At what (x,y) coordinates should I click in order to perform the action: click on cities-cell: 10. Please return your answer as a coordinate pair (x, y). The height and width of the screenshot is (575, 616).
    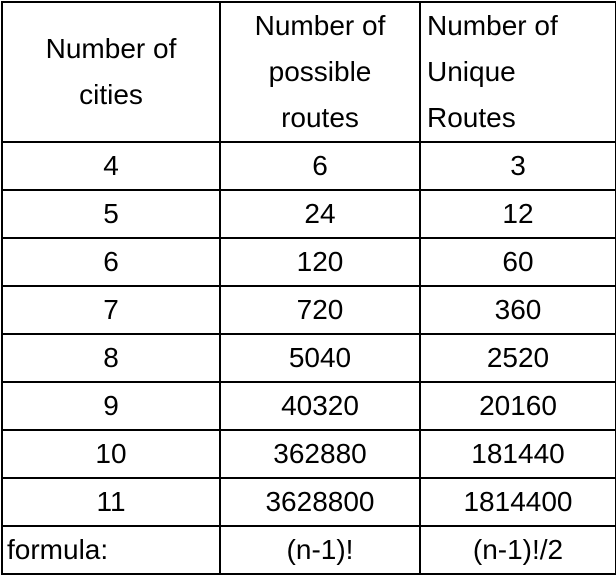
    Looking at the image, I should click on (111, 454).